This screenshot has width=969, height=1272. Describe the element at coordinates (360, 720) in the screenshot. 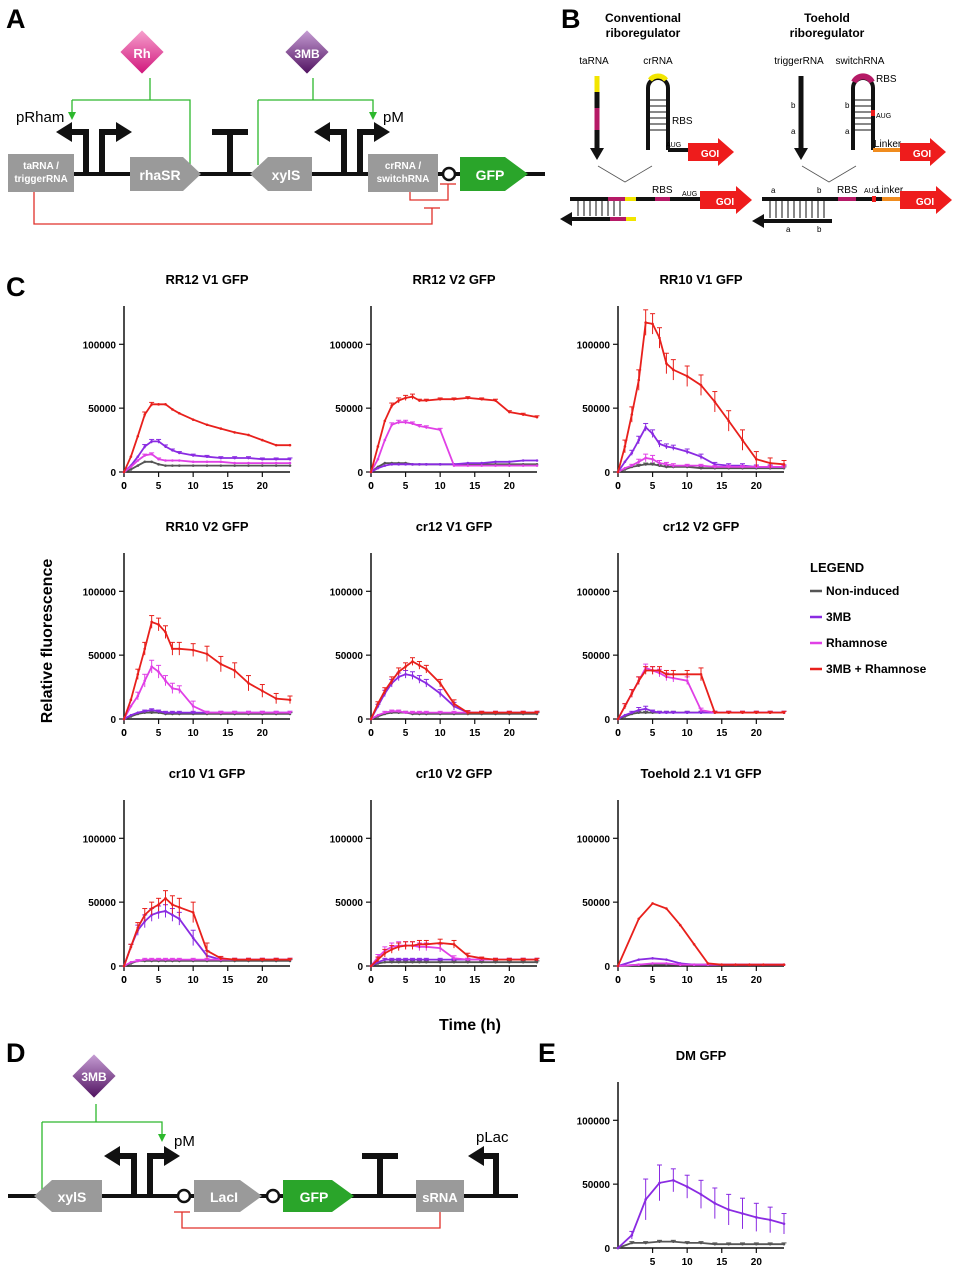

I see `y-tick-label: 0` at that location.